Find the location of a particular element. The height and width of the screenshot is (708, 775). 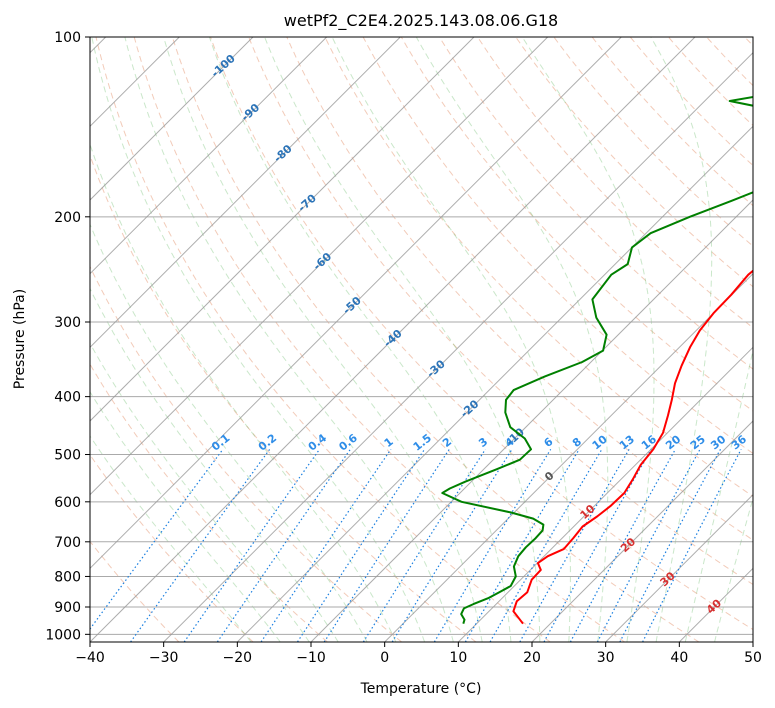

y-tick-label: 100 is located at coordinates (67, 38).